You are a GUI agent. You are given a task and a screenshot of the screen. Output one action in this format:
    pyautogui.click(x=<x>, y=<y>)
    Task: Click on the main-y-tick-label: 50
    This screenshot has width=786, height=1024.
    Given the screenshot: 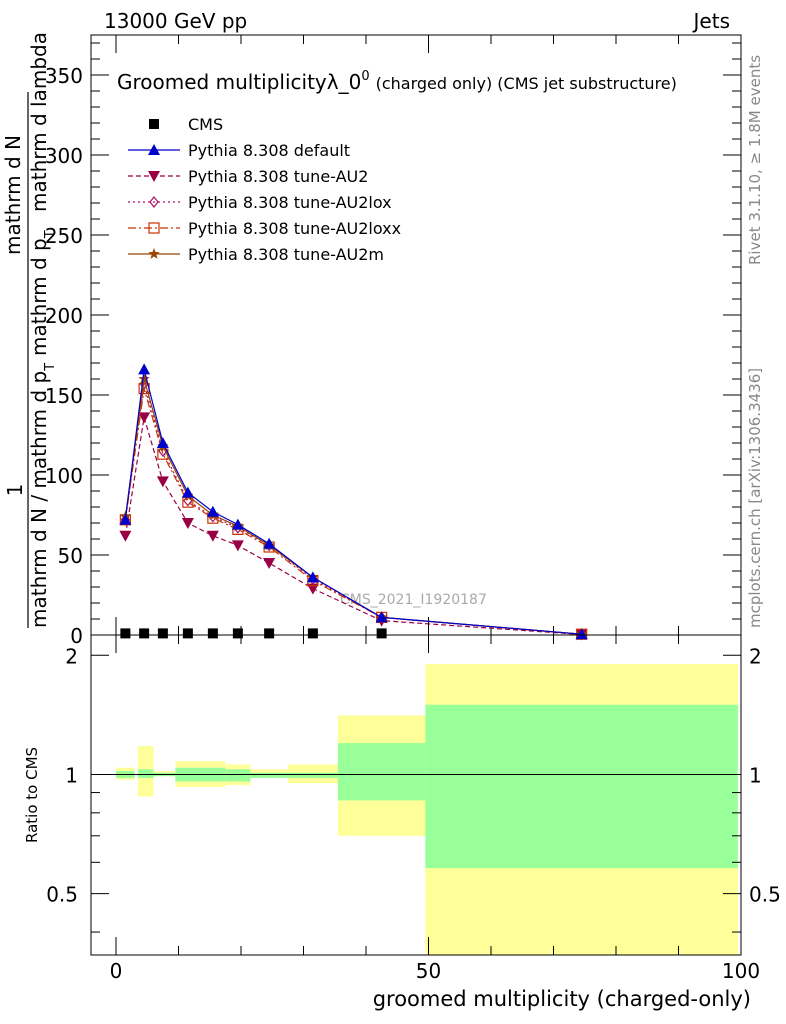 What is the action you would take?
    pyautogui.click(x=70, y=556)
    